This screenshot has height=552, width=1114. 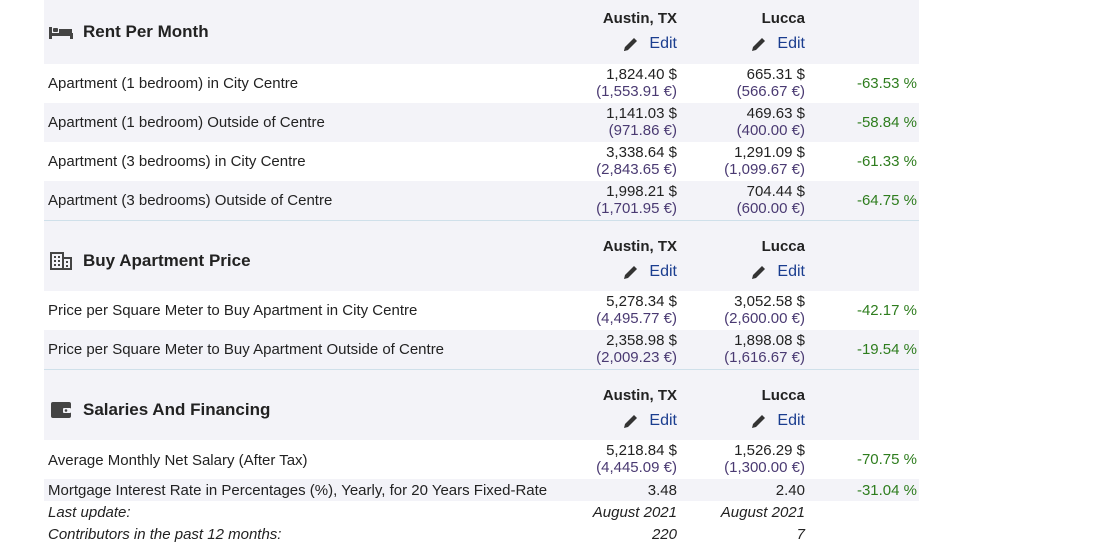 I want to click on city-2-value: 704.44 $ (600.00 €), so click(x=771, y=200).